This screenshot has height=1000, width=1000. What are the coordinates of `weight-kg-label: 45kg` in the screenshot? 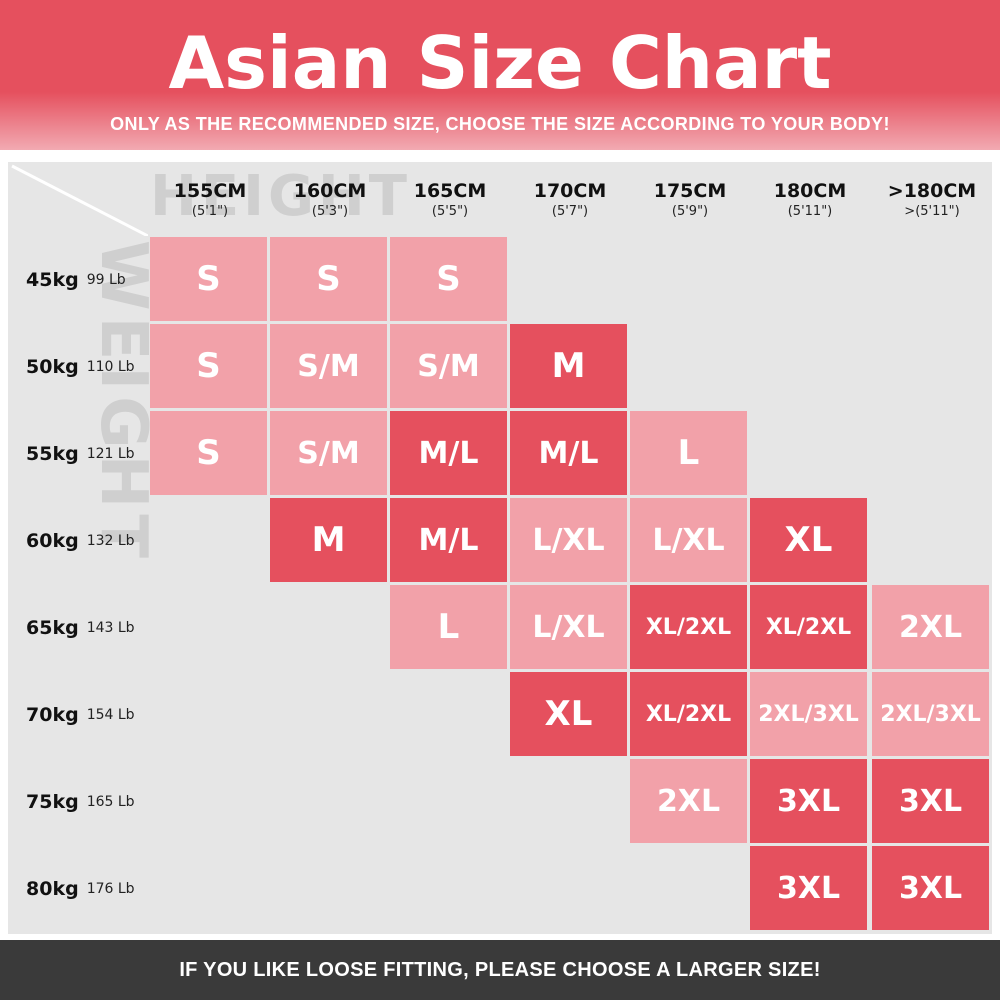 It's located at (52, 280).